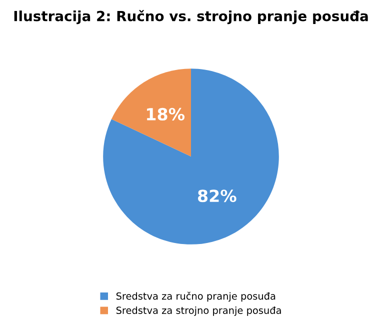 The image size is (382, 333). I want to click on chart-title: Ilustracija 2: Ručno vs. strojno pranje posuđa, so click(191, 17).